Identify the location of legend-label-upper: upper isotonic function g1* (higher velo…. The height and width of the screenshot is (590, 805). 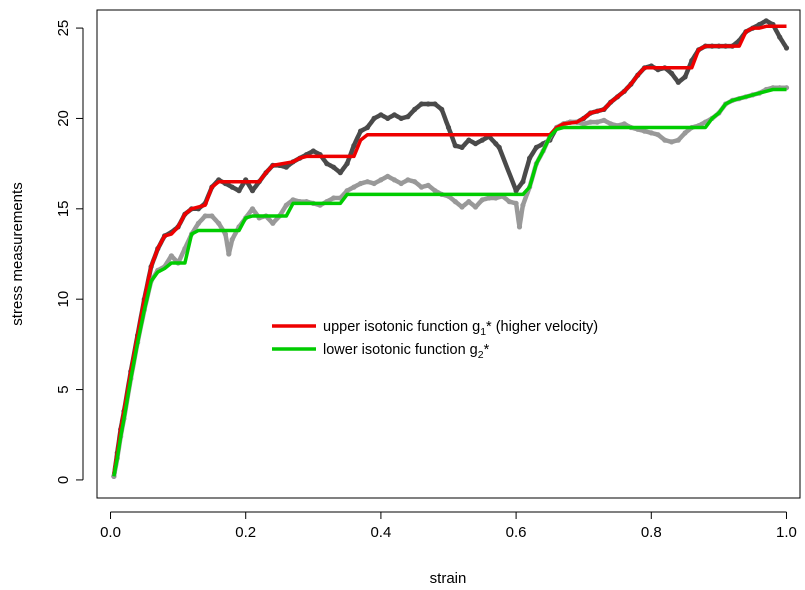
(460, 328).